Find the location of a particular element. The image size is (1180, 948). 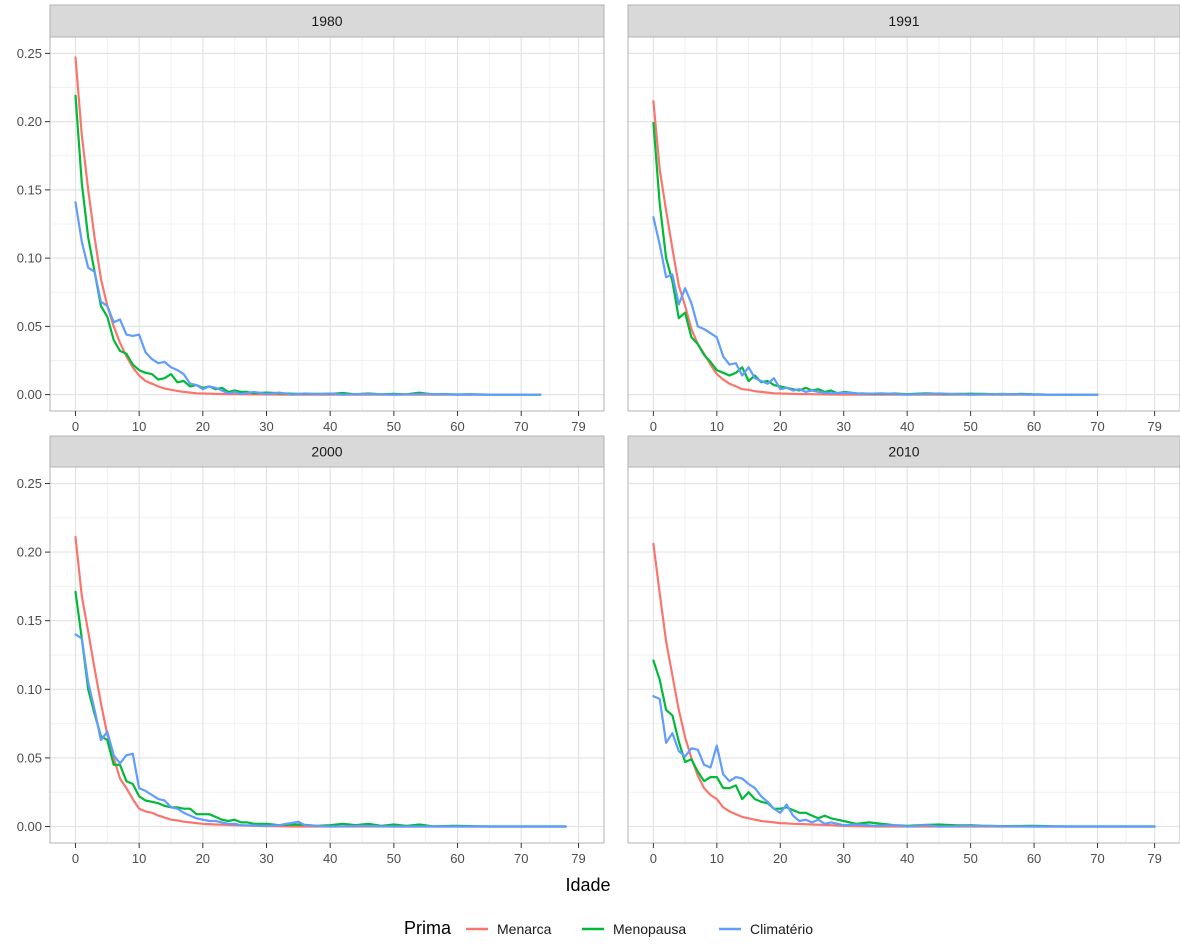

facet-strip-label: 2000 is located at coordinates (326, 452).